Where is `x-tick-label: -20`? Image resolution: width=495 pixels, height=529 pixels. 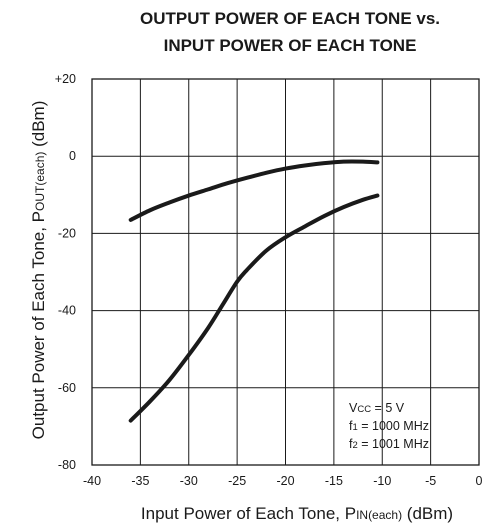 x-tick-label: -20 is located at coordinates (285, 481).